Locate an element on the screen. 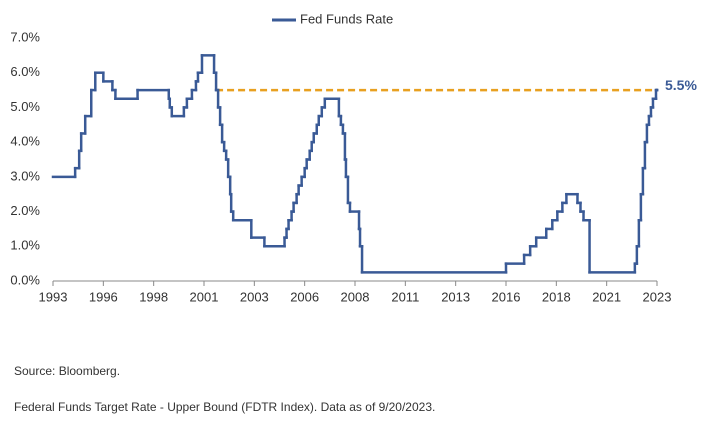 The width and height of the screenshot is (720, 424). x-tick-label: 2011 is located at coordinates (405, 296).